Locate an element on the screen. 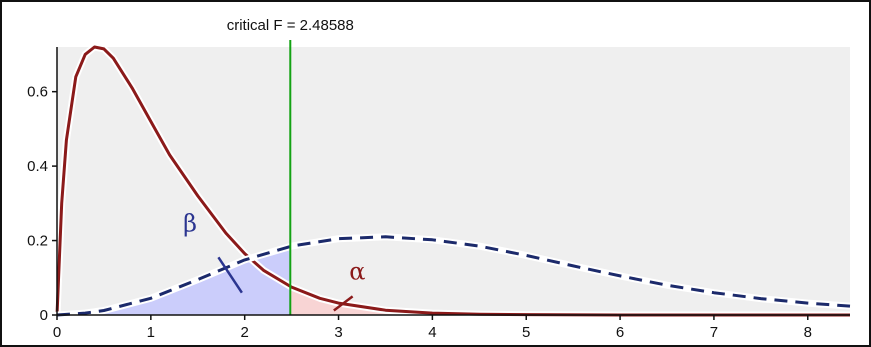 This screenshot has height=347, width=871. beta-pointer is located at coordinates (230, 275).